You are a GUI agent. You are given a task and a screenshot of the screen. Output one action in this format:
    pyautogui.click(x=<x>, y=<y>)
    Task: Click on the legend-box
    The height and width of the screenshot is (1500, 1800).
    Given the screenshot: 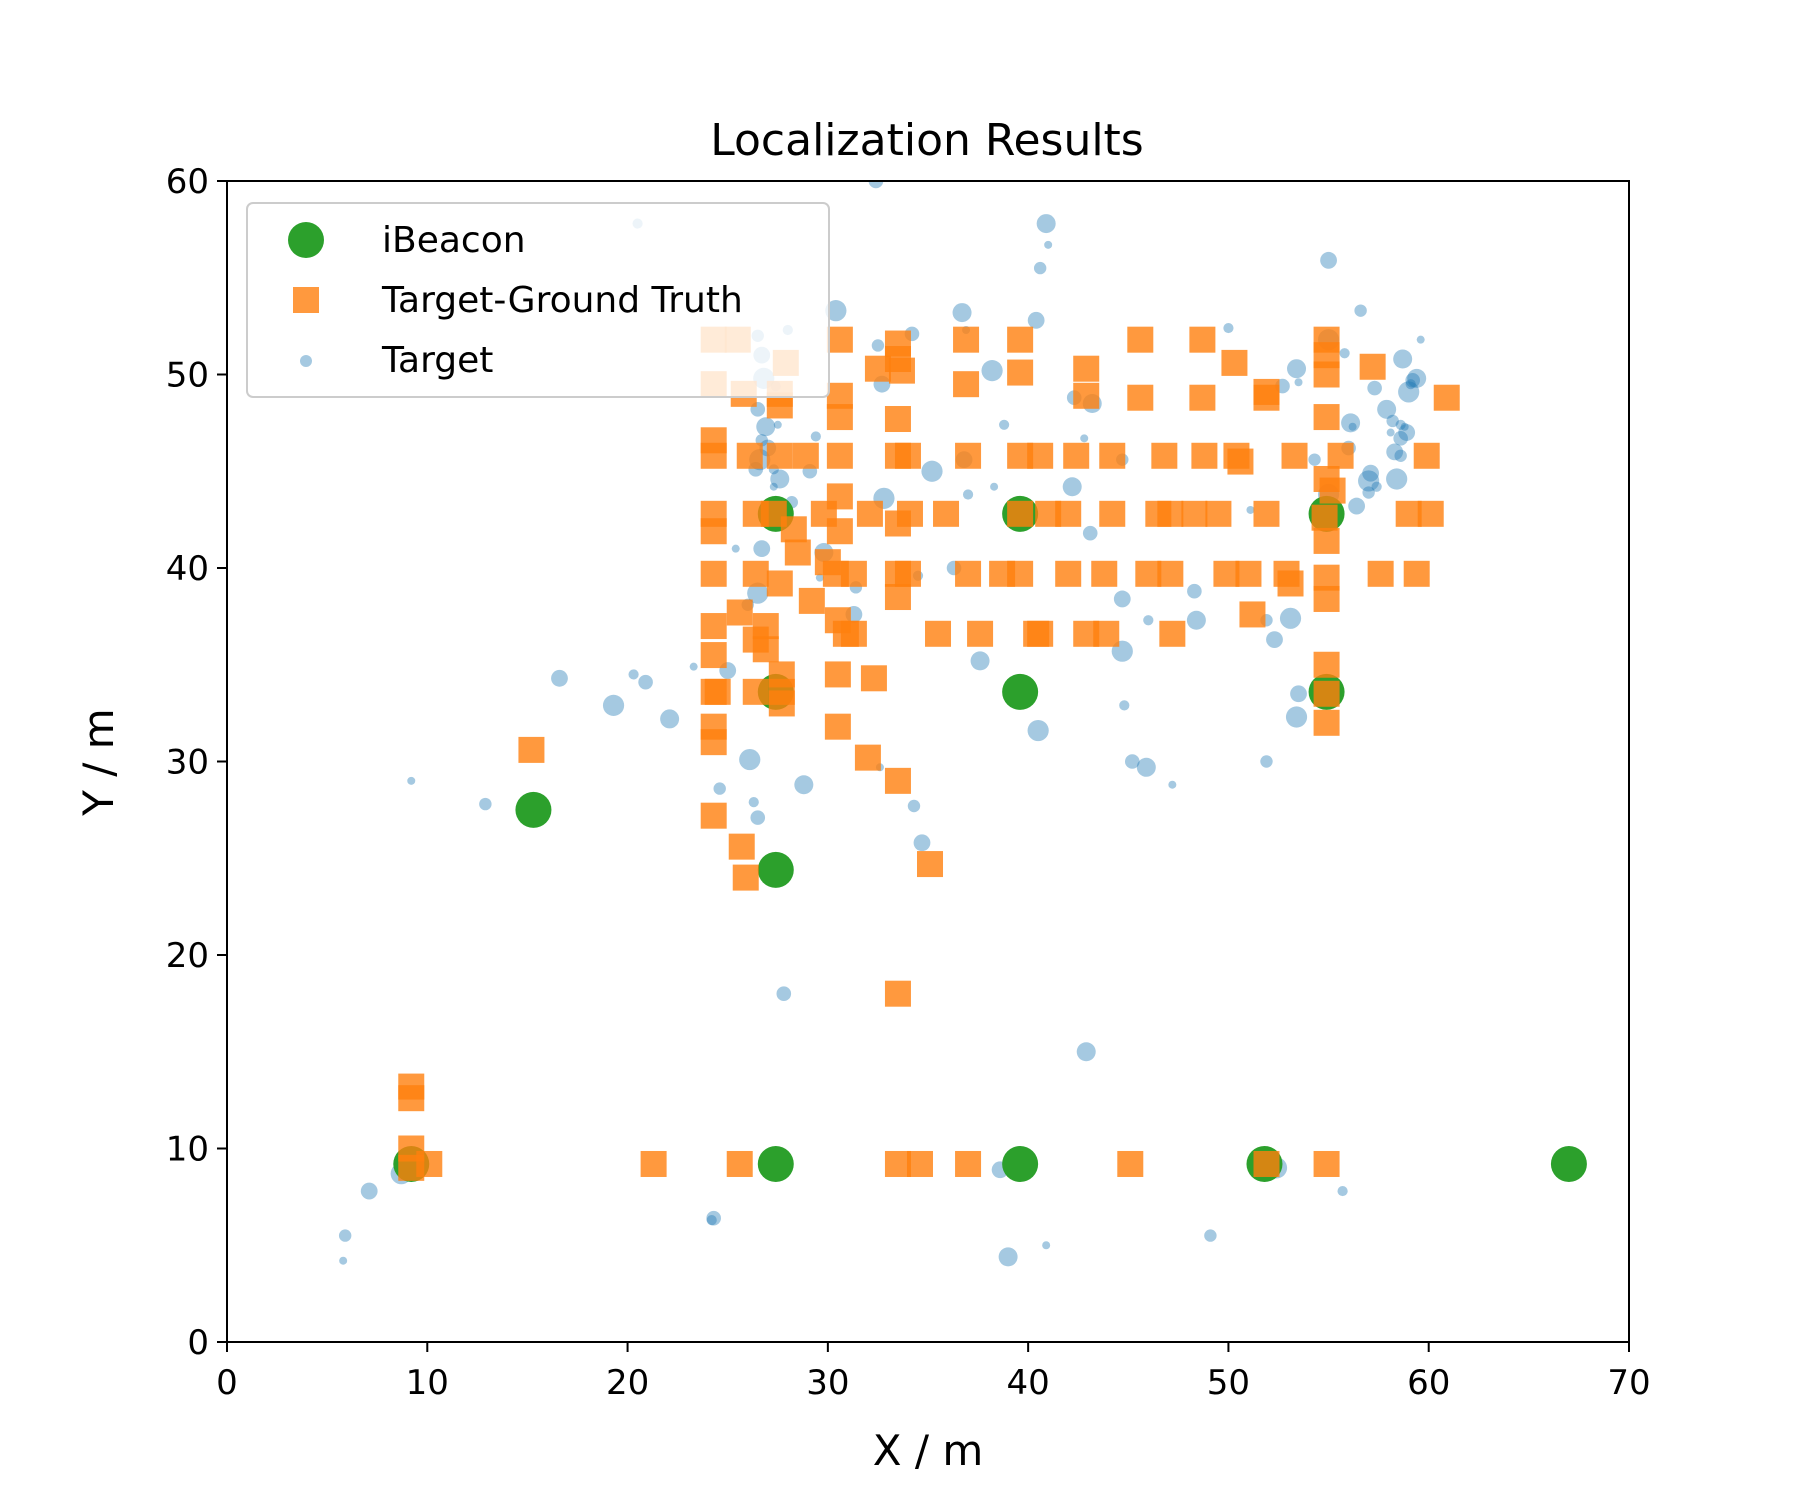 What is the action you would take?
    pyautogui.click(x=538, y=300)
    